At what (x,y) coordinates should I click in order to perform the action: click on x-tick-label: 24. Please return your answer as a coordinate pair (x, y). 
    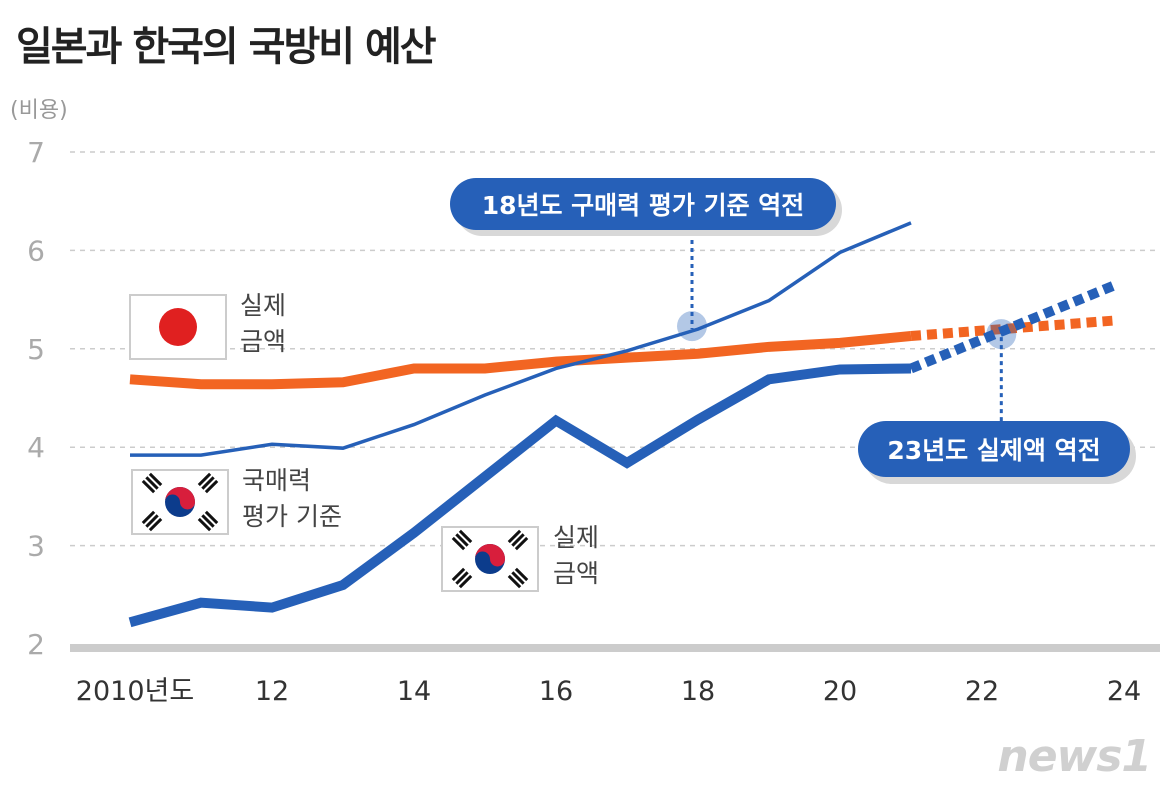
    Looking at the image, I should click on (1124, 691).